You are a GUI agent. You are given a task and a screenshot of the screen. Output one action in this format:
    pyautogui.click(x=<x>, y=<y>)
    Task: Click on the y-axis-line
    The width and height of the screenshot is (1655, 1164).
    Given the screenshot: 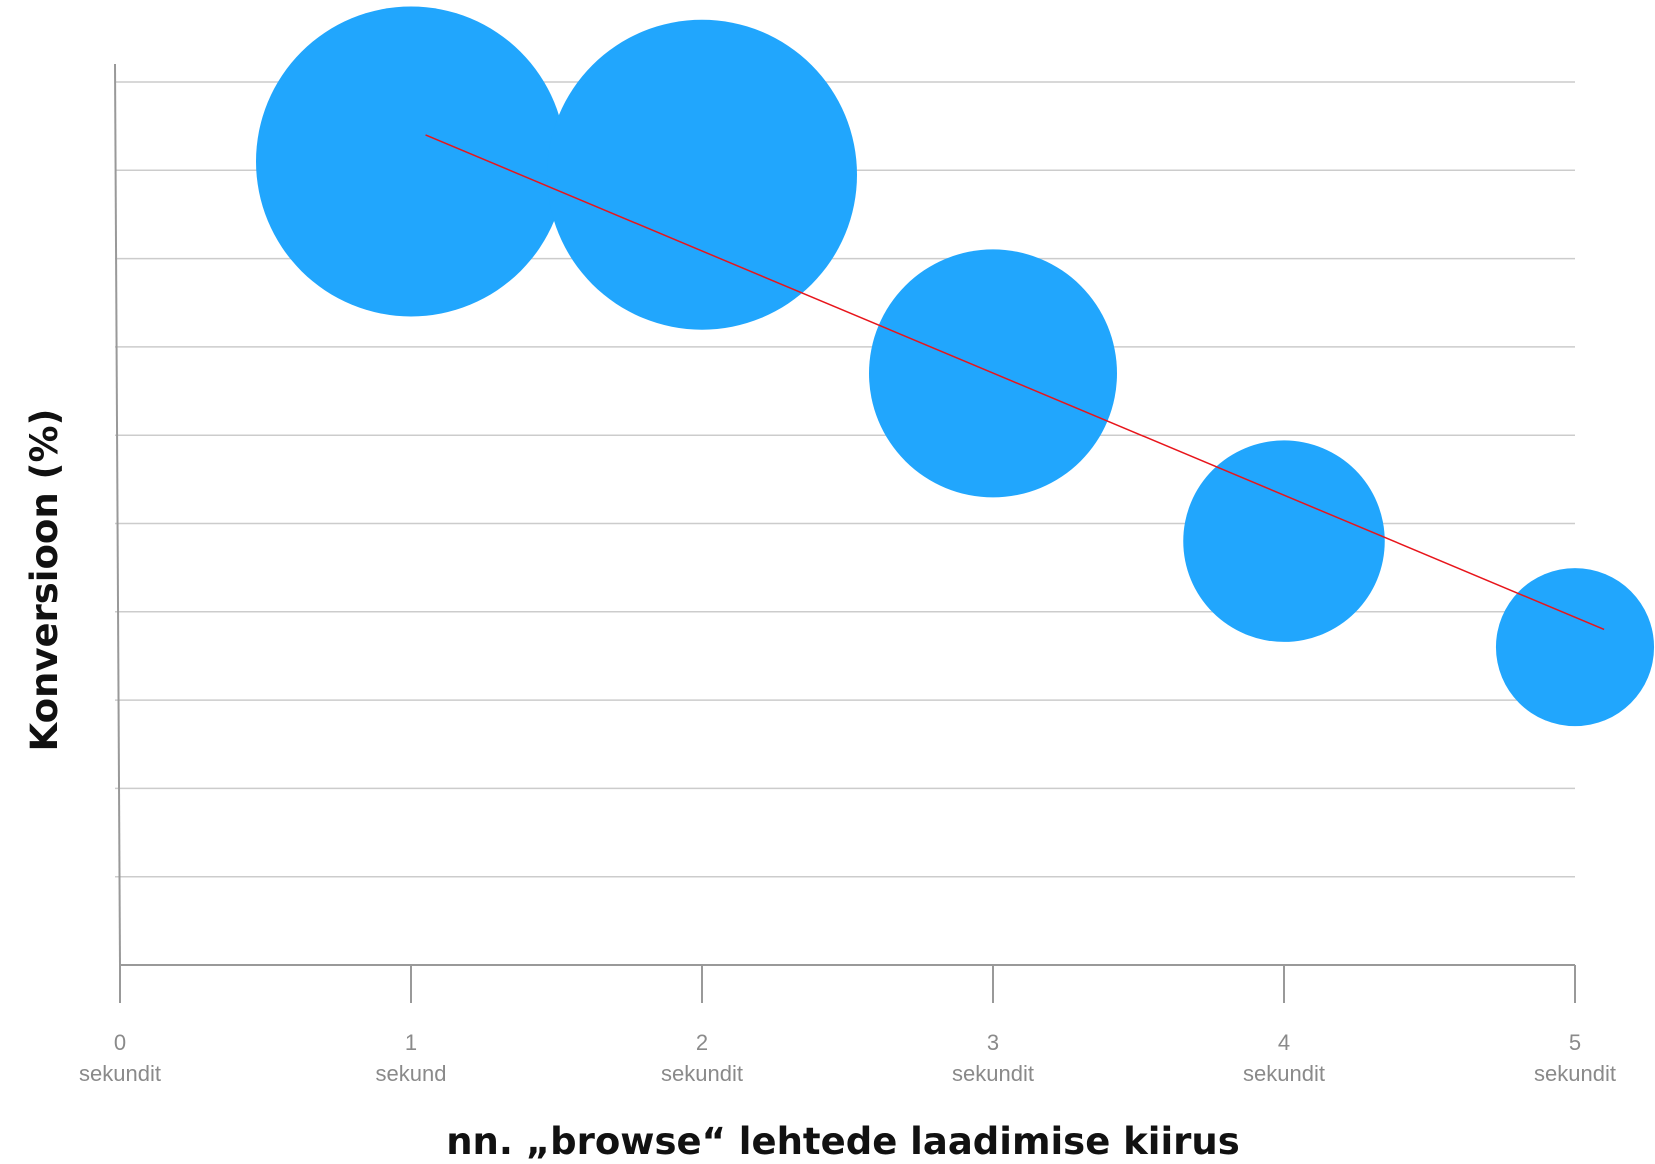 What is the action you would take?
    pyautogui.click(x=117, y=514)
    